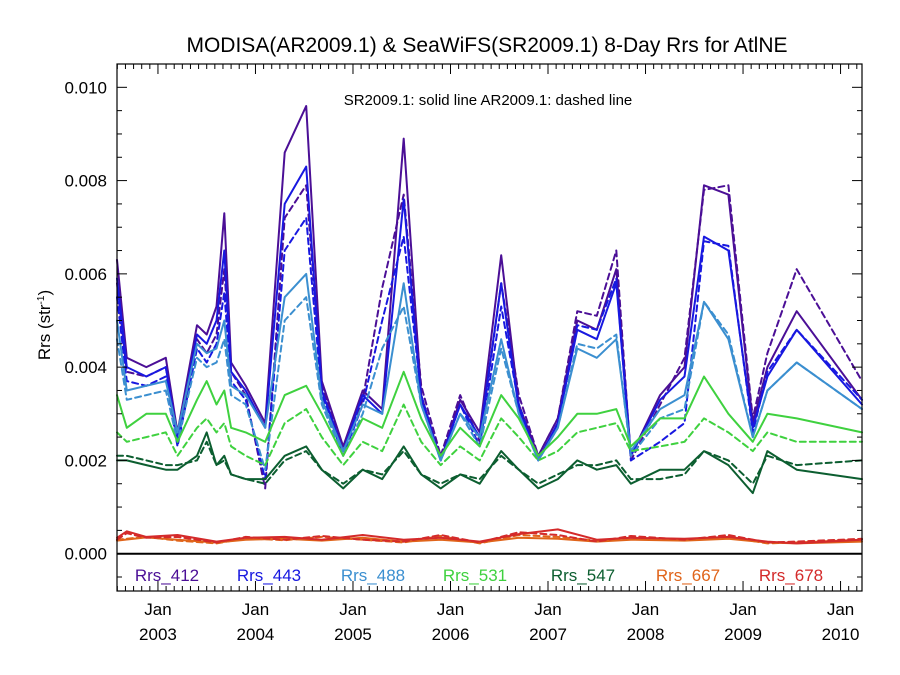  What do you see at coordinates (841, 634) in the screenshot?
I see `x-tick-label-year: 2010` at bounding box center [841, 634].